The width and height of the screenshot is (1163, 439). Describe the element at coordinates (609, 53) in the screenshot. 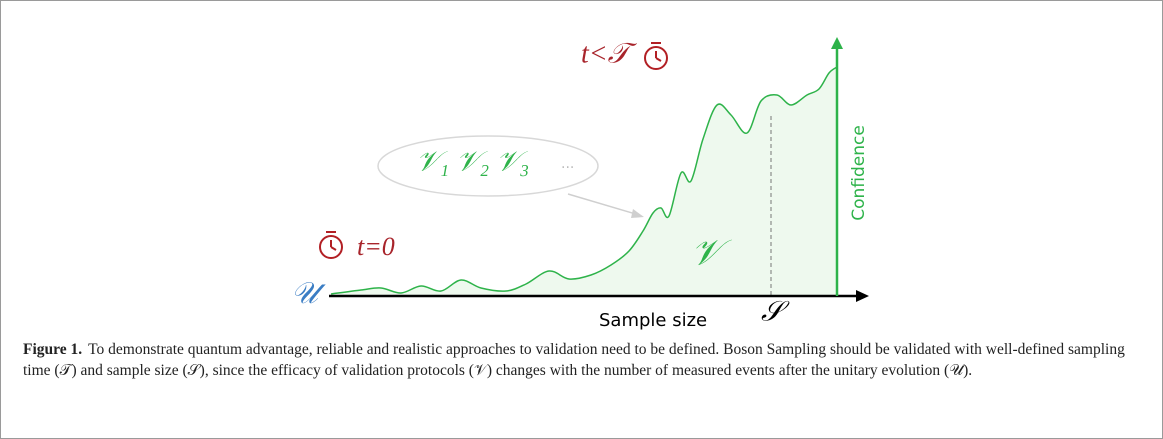

I see `time-end-label: t<𝒯` at that location.